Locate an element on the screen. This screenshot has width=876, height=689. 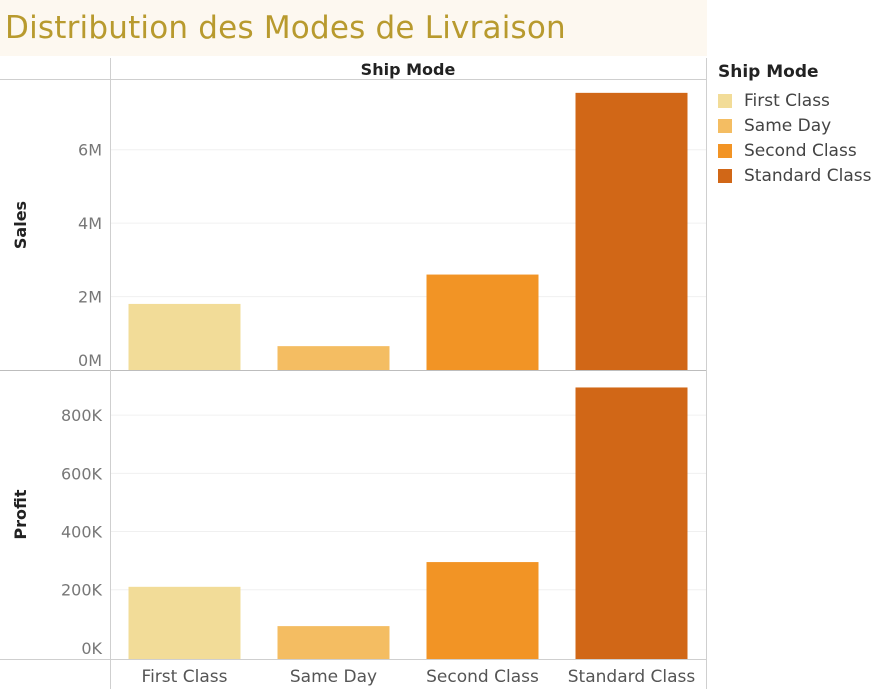
y-axis-title: Profit is located at coordinates (20, 514).